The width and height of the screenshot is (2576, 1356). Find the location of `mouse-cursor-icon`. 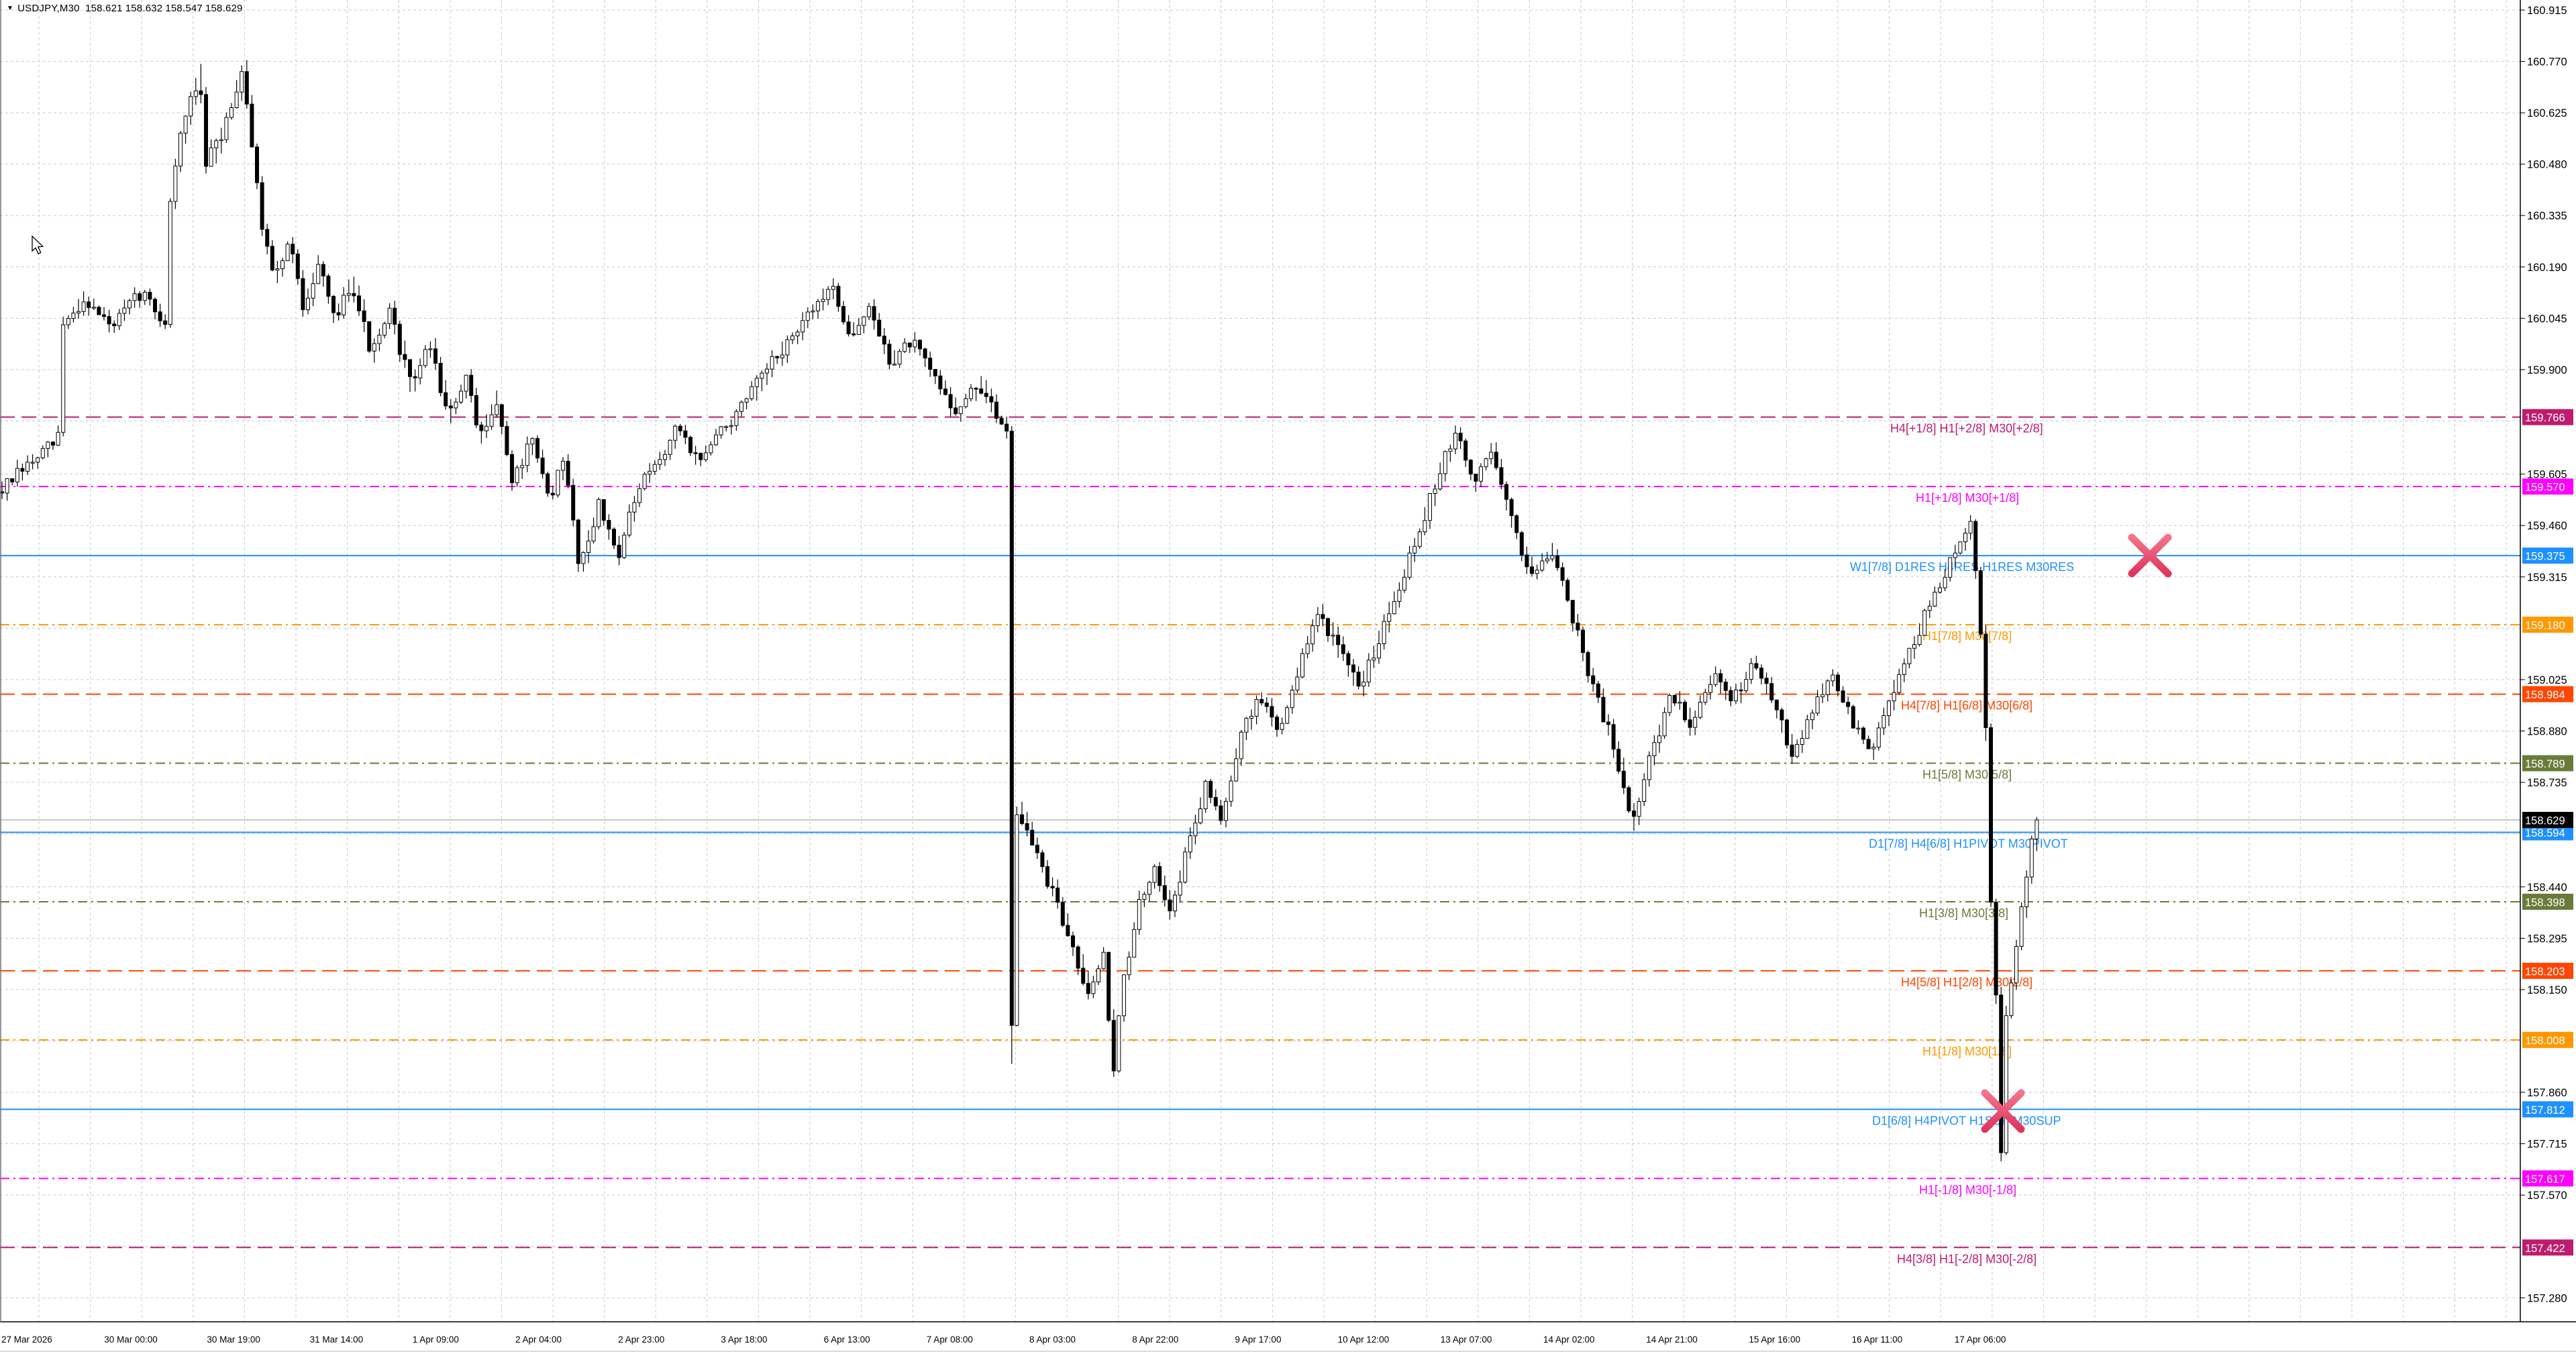

mouse-cursor-icon is located at coordinates (38, 245).